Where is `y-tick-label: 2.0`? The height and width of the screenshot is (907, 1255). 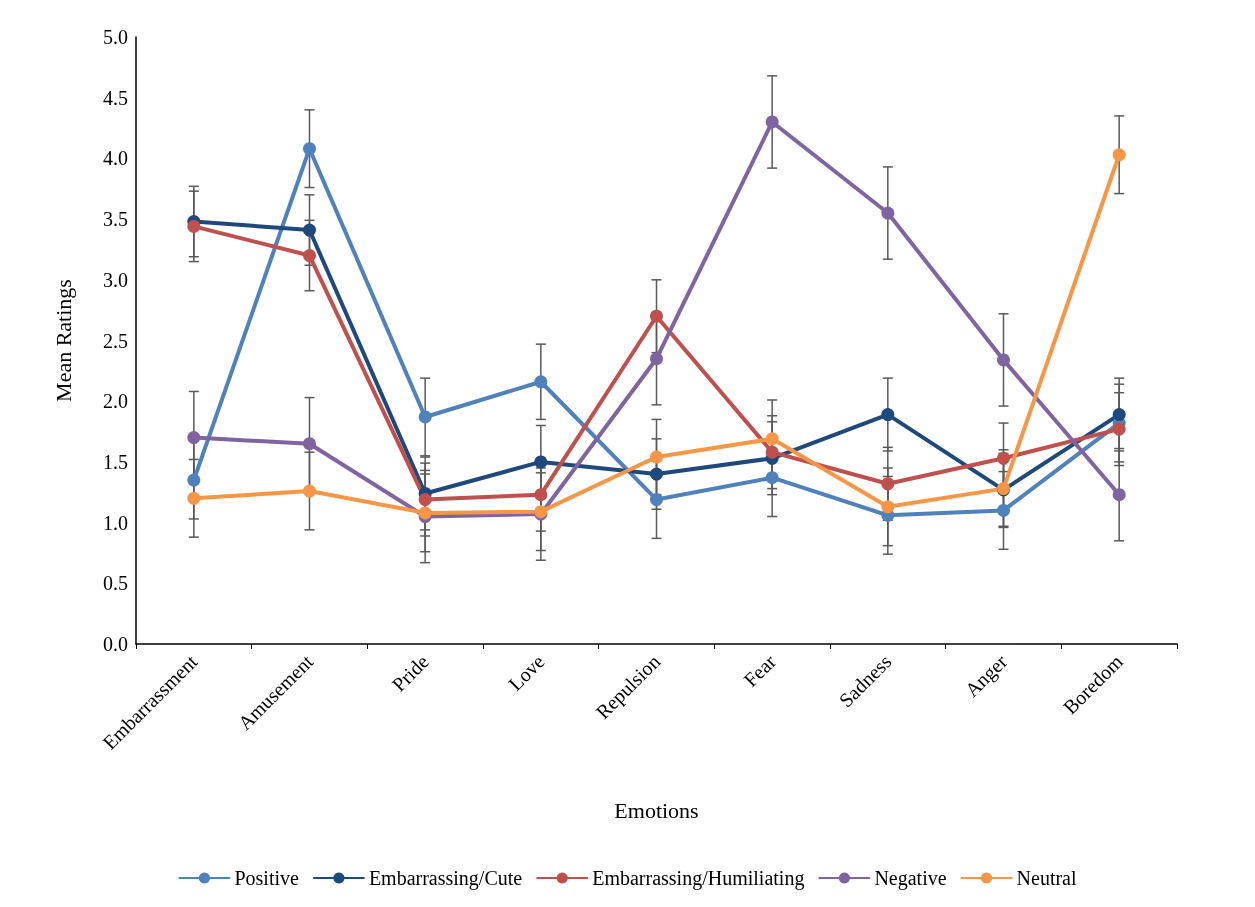 y-tick-label: 2.0 is located at coordinates (115, 401).